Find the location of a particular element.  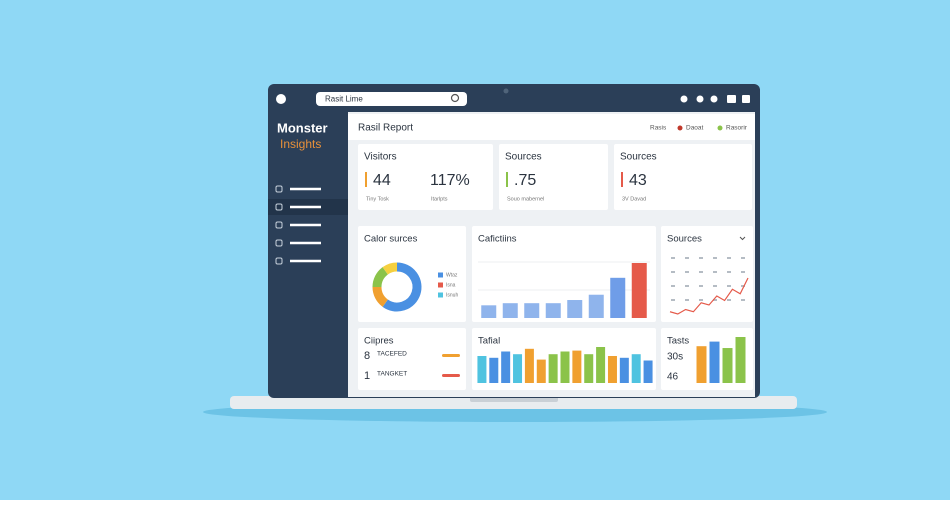

nav-button is located at coordinates (281, 99).